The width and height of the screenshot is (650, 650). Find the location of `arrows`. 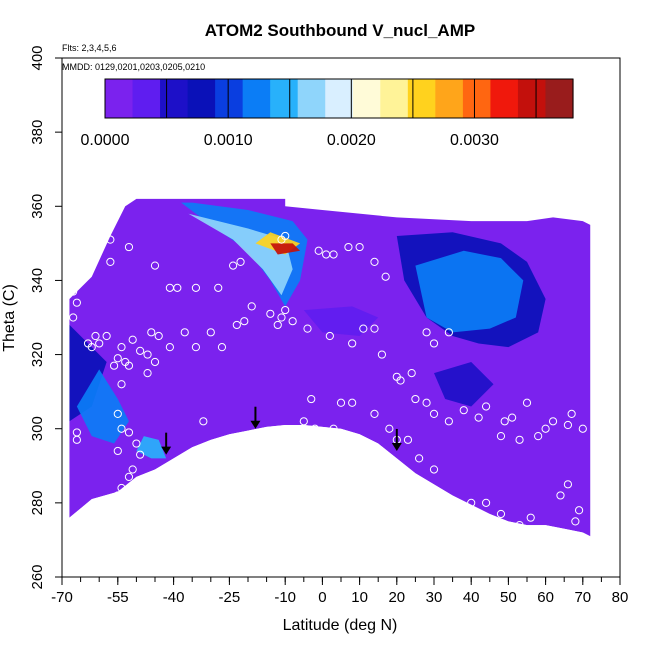

arrows is located at coordinates (281, 430).